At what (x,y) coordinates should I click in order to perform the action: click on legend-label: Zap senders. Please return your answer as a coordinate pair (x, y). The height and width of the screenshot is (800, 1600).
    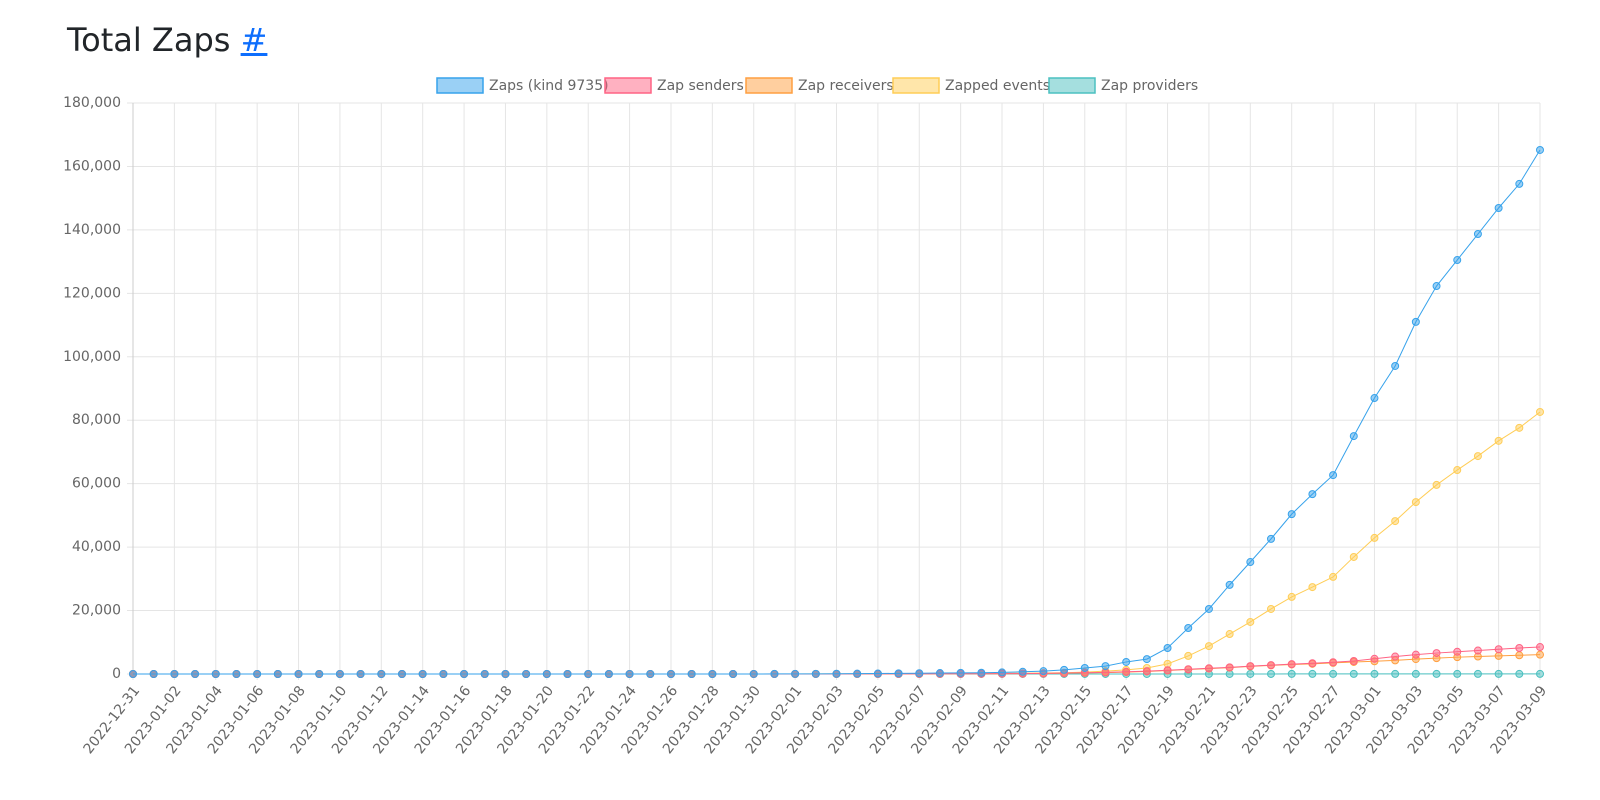
    Looking at the image, I should click on (700, 86).